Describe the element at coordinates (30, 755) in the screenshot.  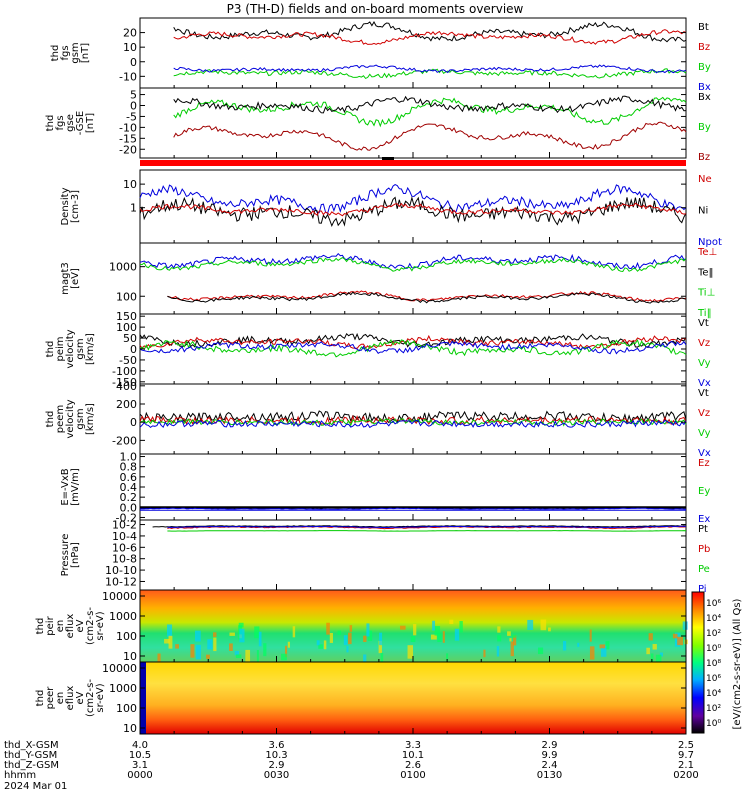
I see `x-row-label: thd_Y-GSM` at that location.